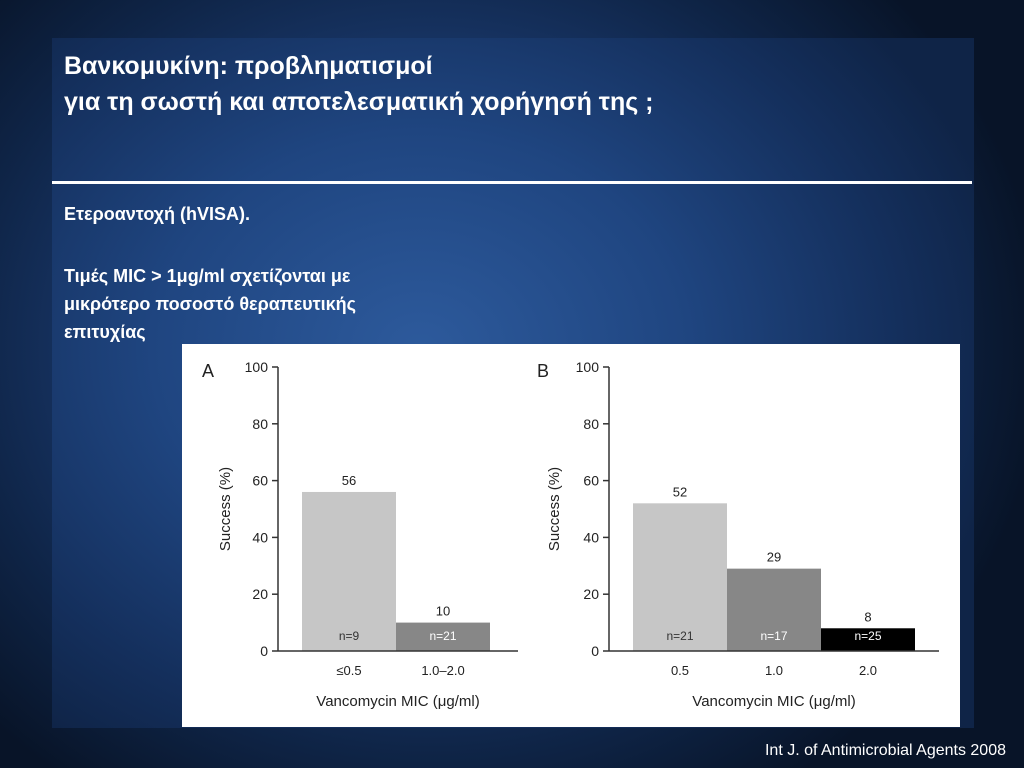 This screenshot has height=768, width=1024. I want to click on chart-b-data-label-1: 29, so click(774, 557).